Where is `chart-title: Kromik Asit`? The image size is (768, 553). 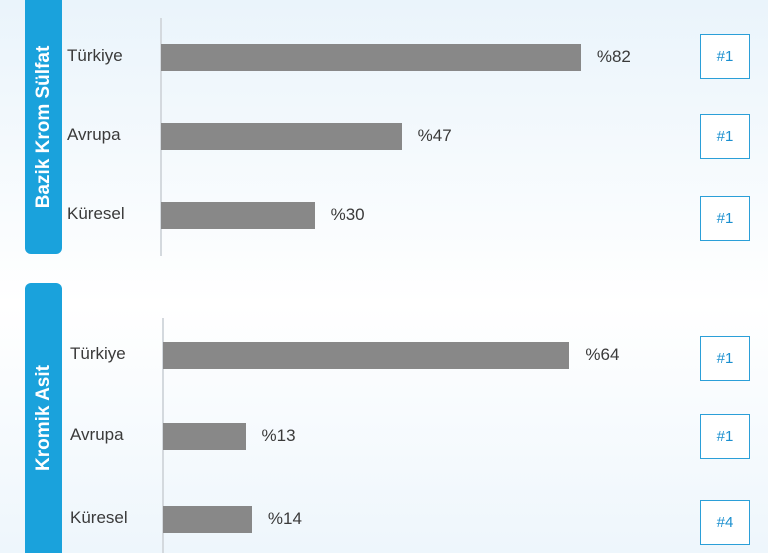 chart-title: Kromik Asit is located at coordinates (43, 418).